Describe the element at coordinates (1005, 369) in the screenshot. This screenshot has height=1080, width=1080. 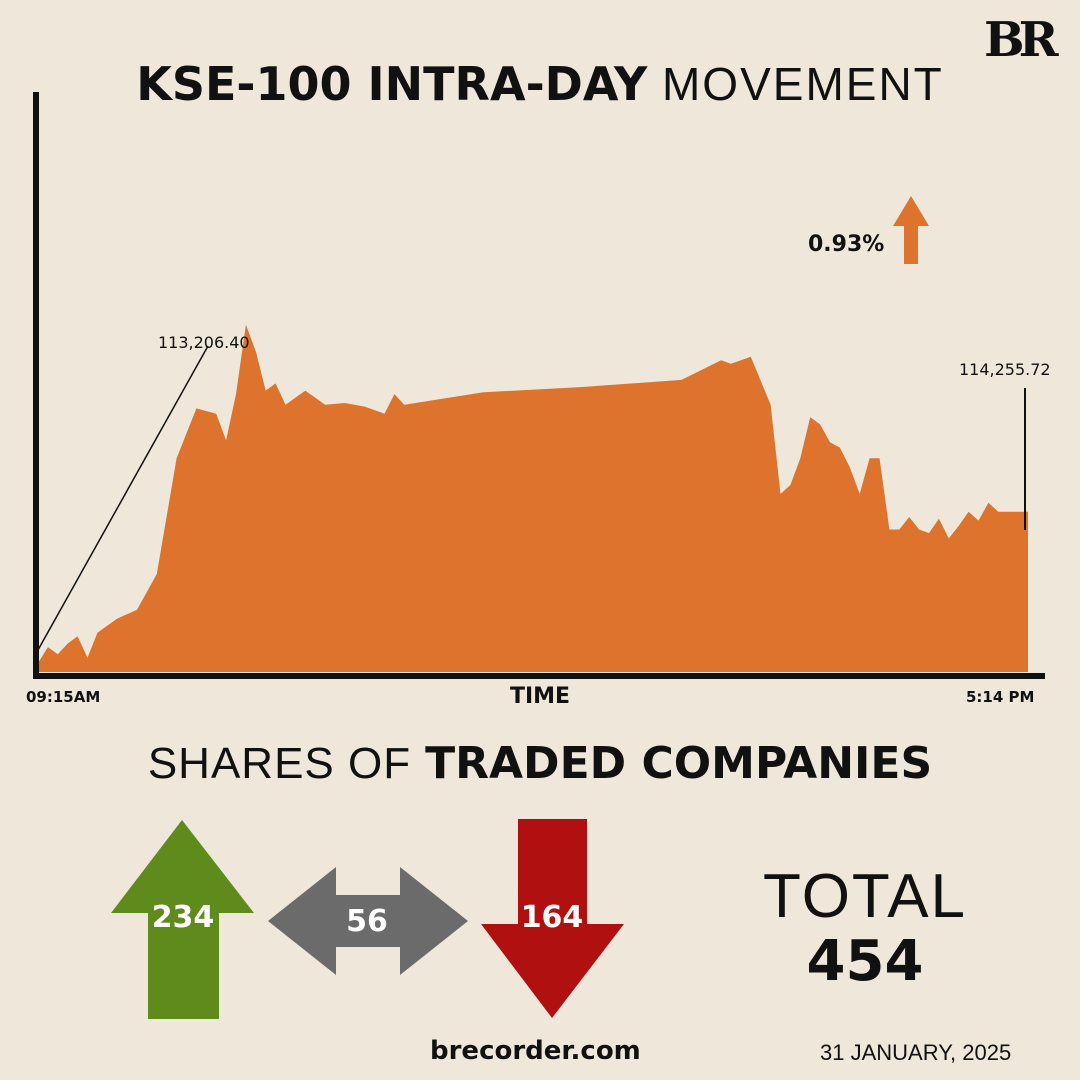
I see `close-value-label: 114,255.72` at that location.